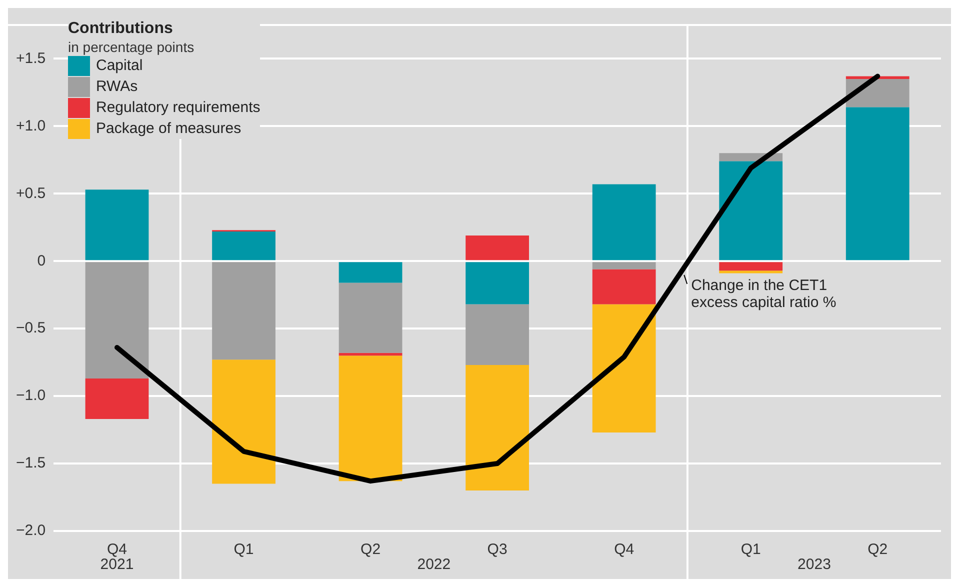 Image resolution: width=959 pixels, height=587 pixels. I want to click on legend-label: Capital, so click(119, 66).